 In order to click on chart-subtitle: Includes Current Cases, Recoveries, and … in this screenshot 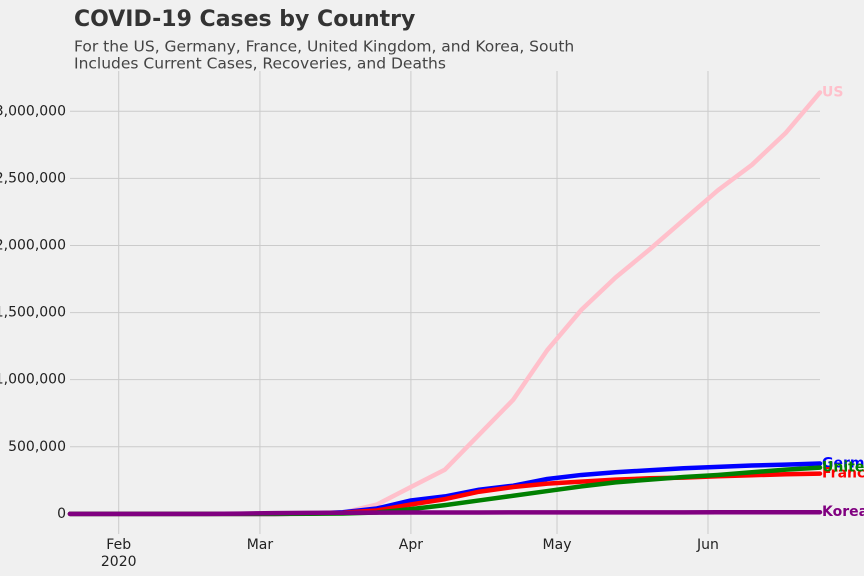, I will do `click(260, 64)`.